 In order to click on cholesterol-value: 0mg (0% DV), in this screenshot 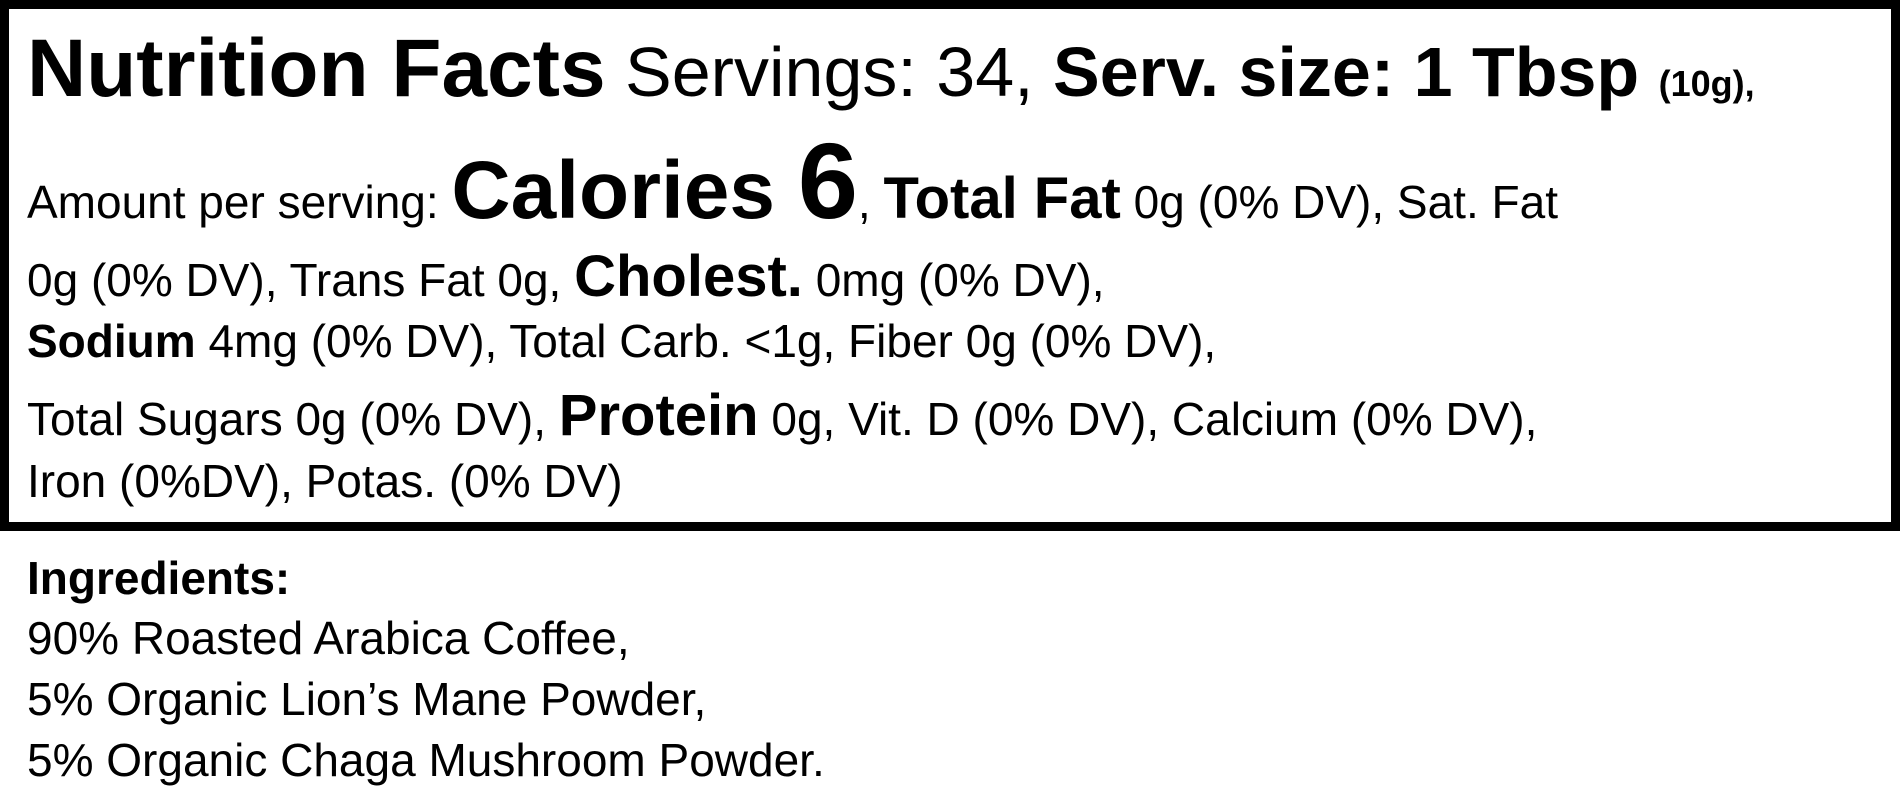, I will do `click(953, 280)`.